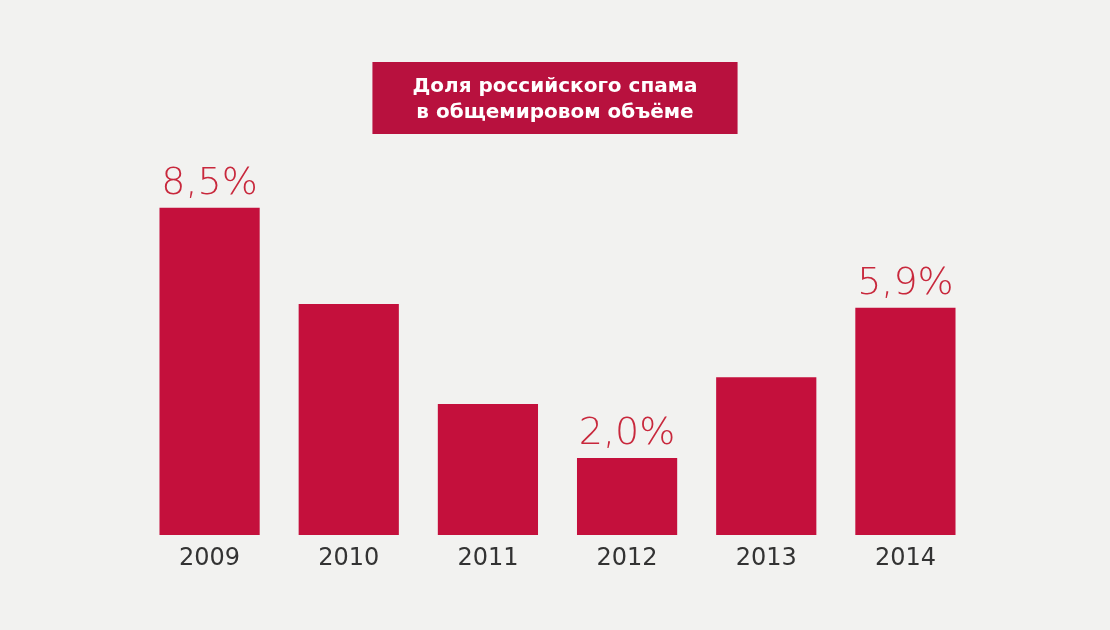 The height and width of the screenshot is (630, 1110). Describe the element at coordinates (627, 557) in the screenshot. I see `x-tick-label: 2012` at that location.